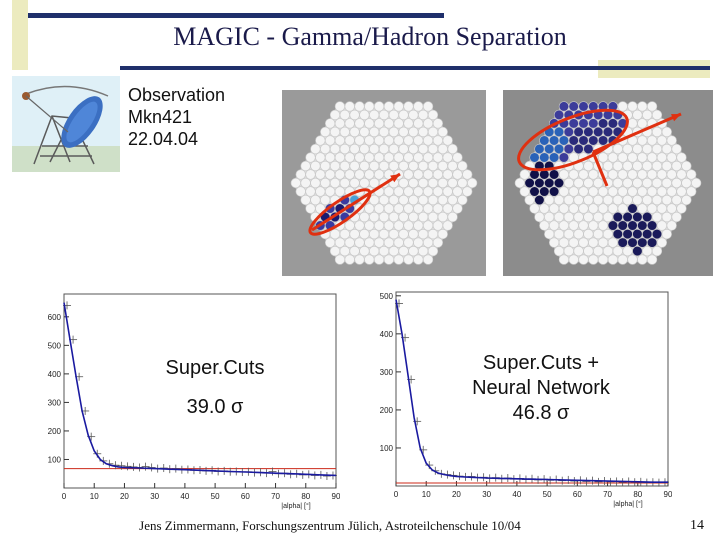 The width and height of the screenshot is (720, 540). What do you see at coordinates (184, 496) in the screenshot?
I see `x-tick-label: 40` at bounding box center [184, 496].